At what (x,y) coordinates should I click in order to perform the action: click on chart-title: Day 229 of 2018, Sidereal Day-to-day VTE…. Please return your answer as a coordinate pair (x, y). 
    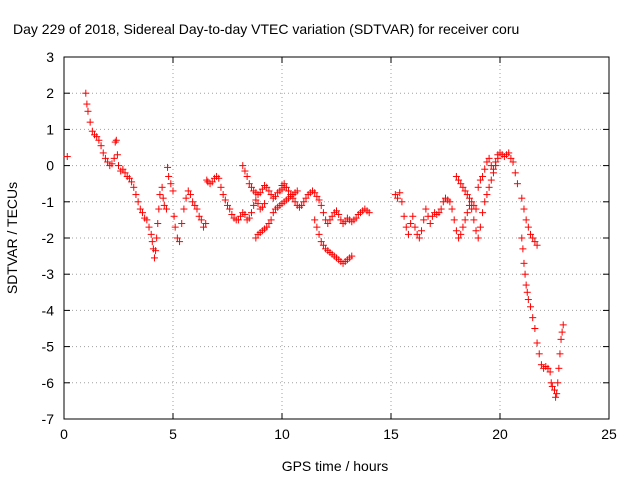
    Looking at the image, I should click on (266, 29).